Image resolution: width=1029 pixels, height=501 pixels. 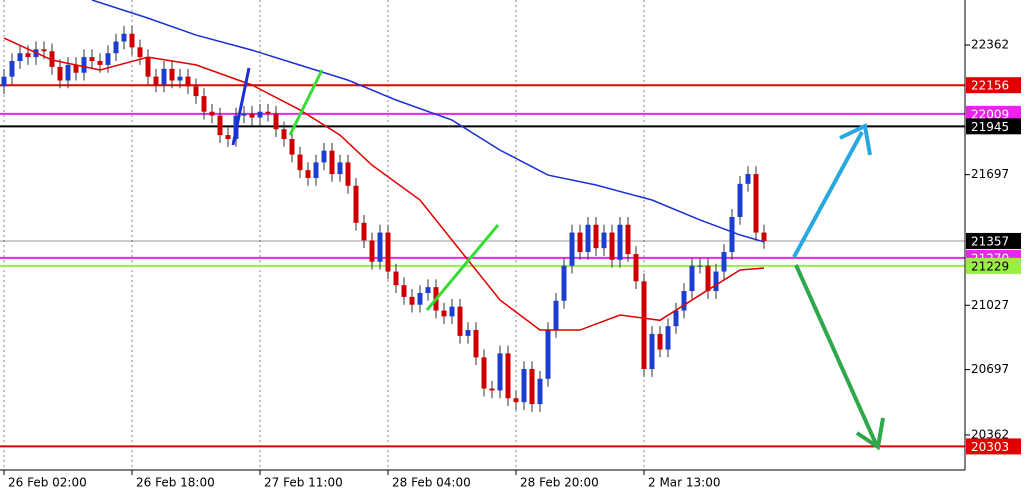 I want to click on y-tick-label: 20362, so click(x=990, y=434).